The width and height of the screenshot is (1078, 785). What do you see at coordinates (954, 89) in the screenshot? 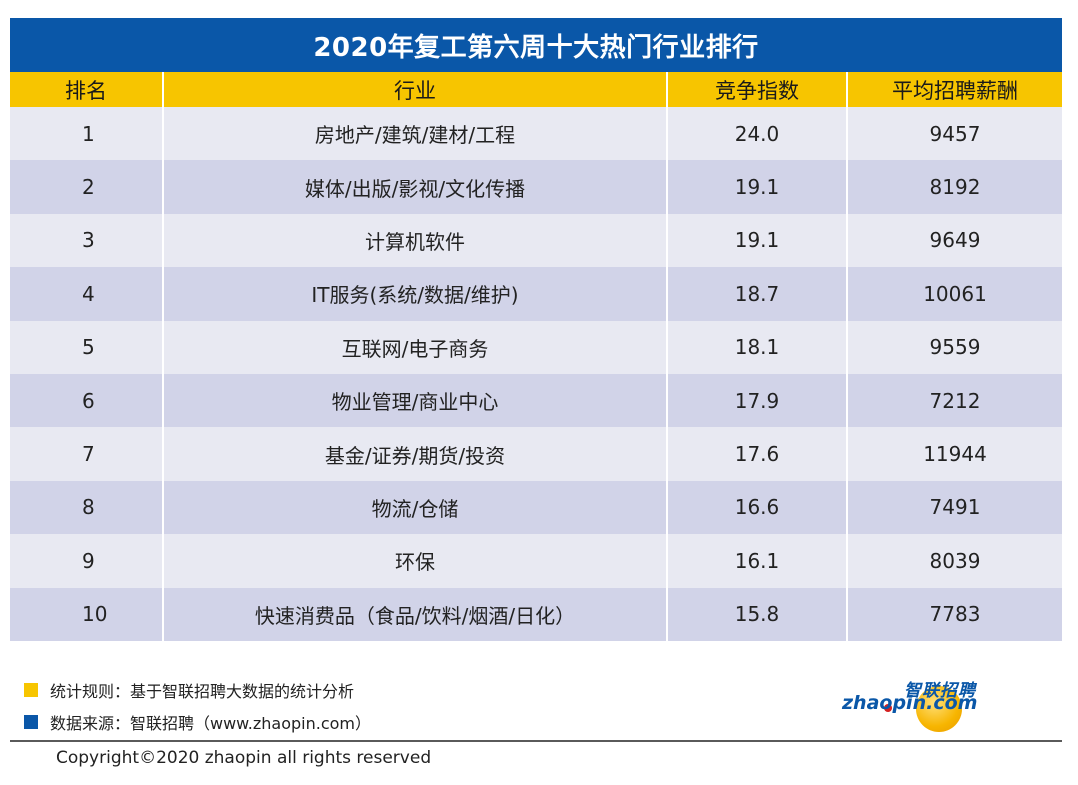
I see `header-average-salary: 平均招聘薪酬` at bounding box center [954, 89].